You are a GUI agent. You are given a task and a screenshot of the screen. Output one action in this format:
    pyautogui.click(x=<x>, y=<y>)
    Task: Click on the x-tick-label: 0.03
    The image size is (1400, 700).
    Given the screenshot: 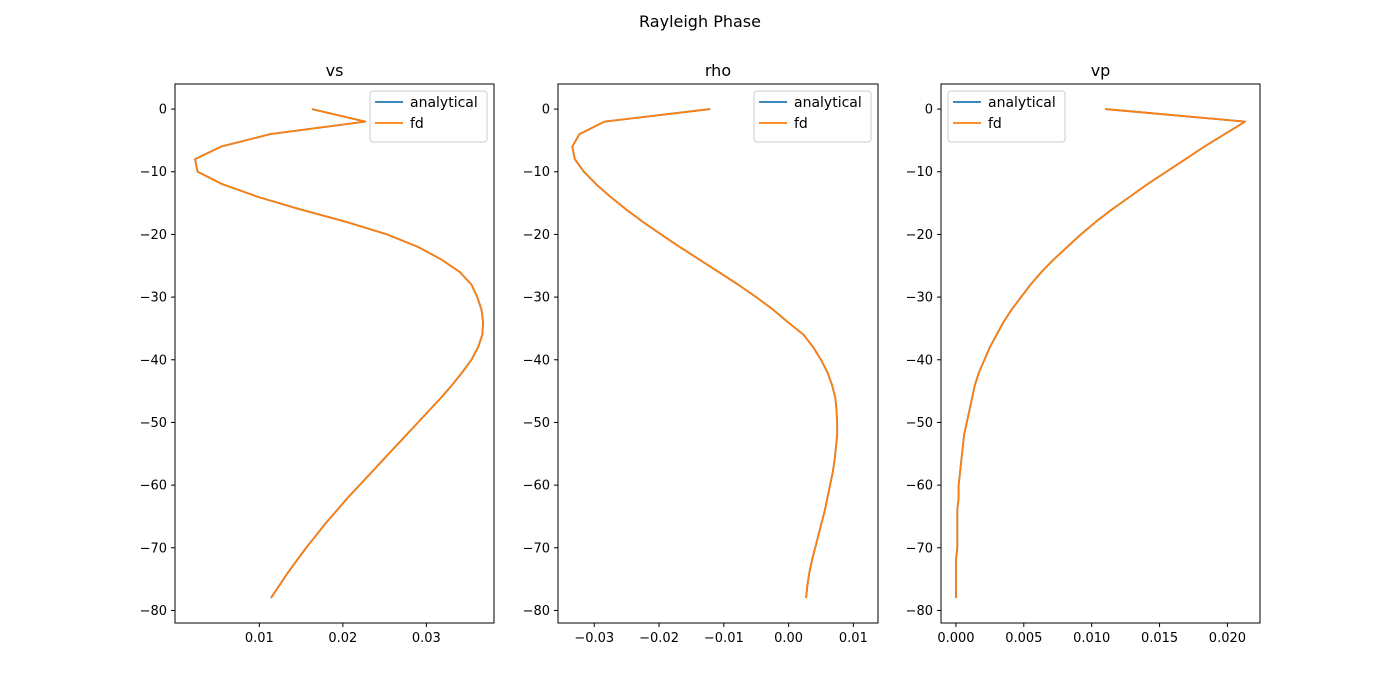 What is the action you would take?
    pyautogui.click(x=426, y=638)
    